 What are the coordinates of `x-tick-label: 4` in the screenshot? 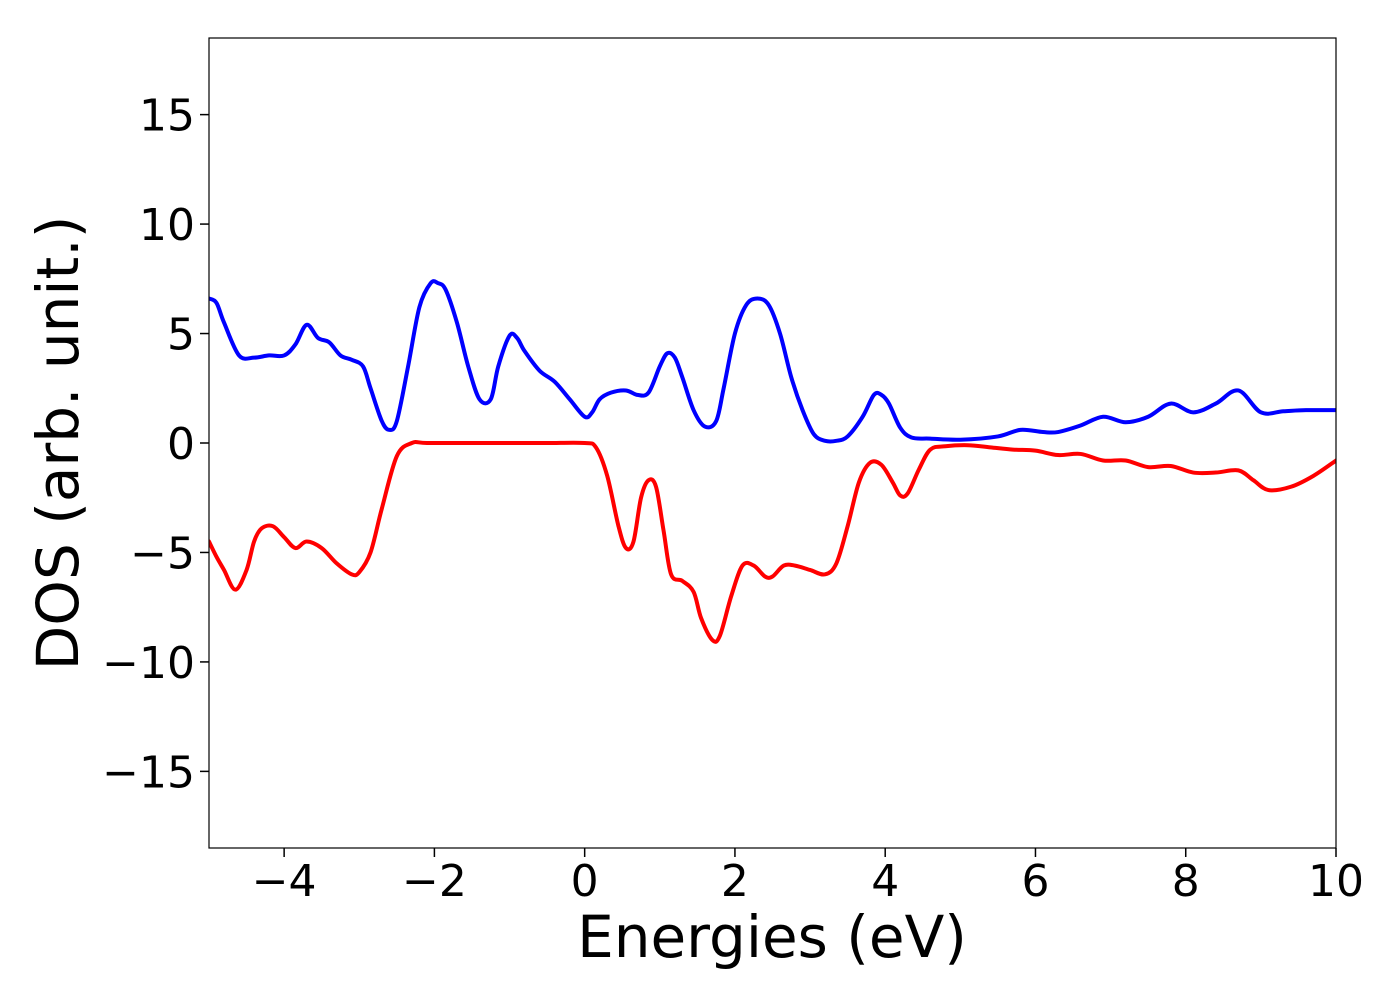 It's located at (885, 881).